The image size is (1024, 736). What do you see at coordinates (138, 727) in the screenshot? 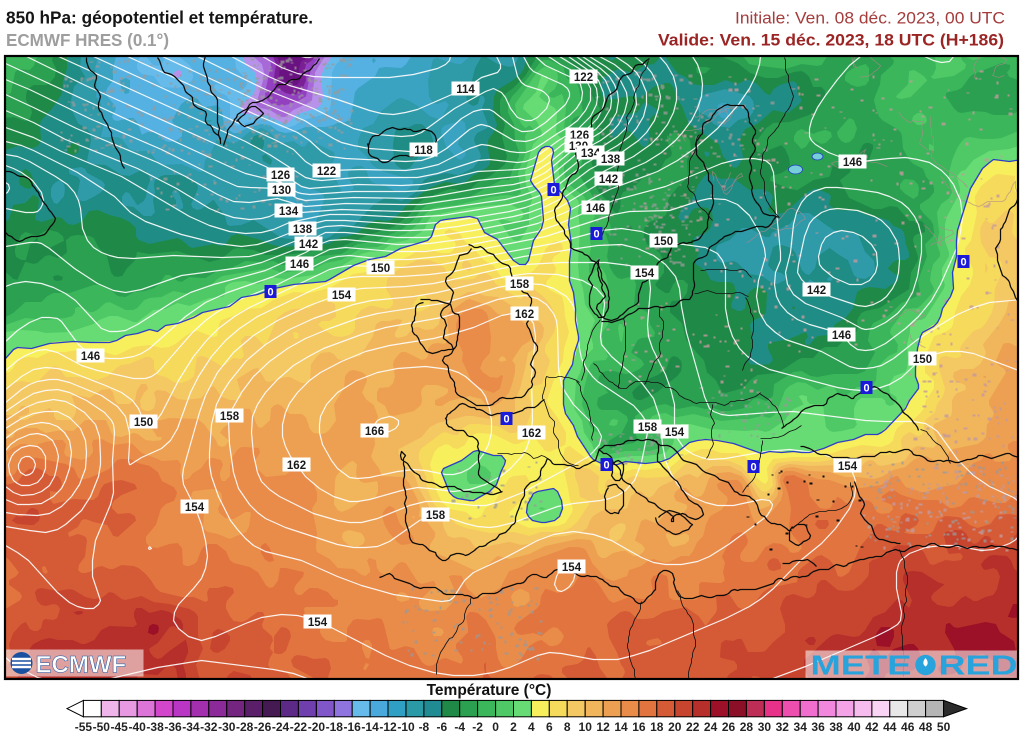
I see `svg-text: -40` at bounding box center [138, 727].